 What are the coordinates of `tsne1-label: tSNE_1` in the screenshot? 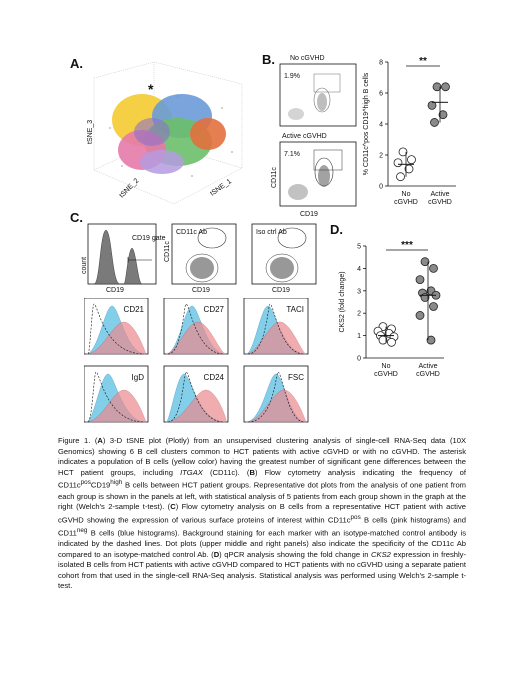 It's located at (221, 188).